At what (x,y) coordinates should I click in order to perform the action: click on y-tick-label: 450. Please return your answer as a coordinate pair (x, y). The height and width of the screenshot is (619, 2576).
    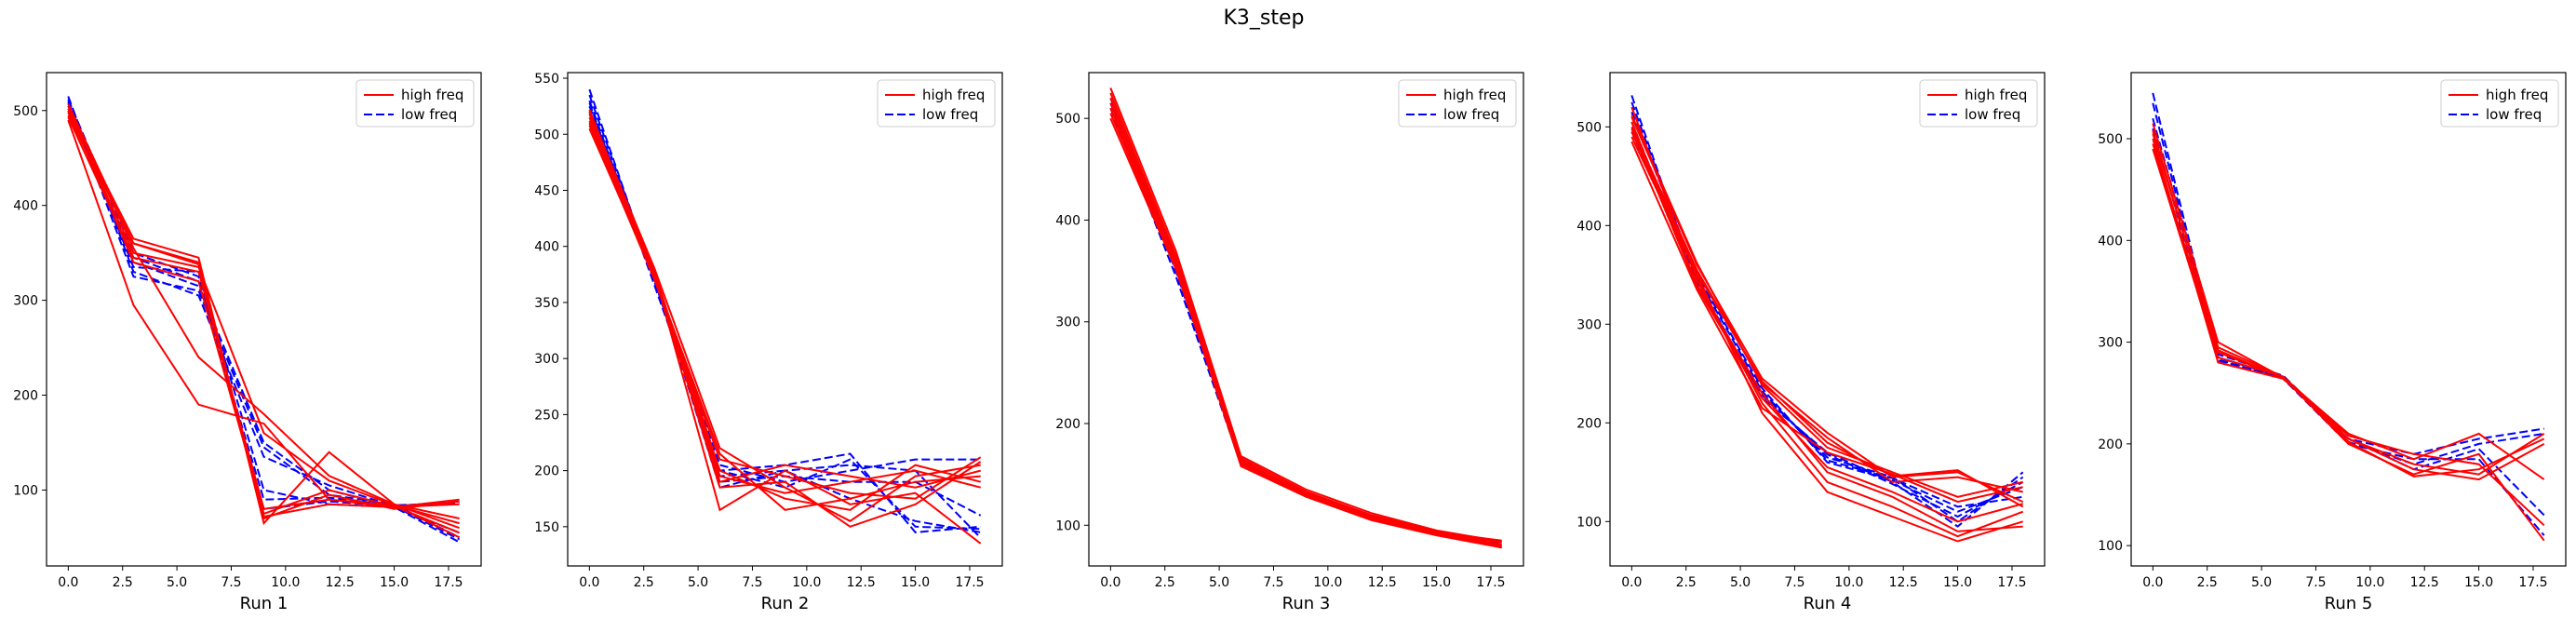
    Looking at the image, I should click on (546, 190).